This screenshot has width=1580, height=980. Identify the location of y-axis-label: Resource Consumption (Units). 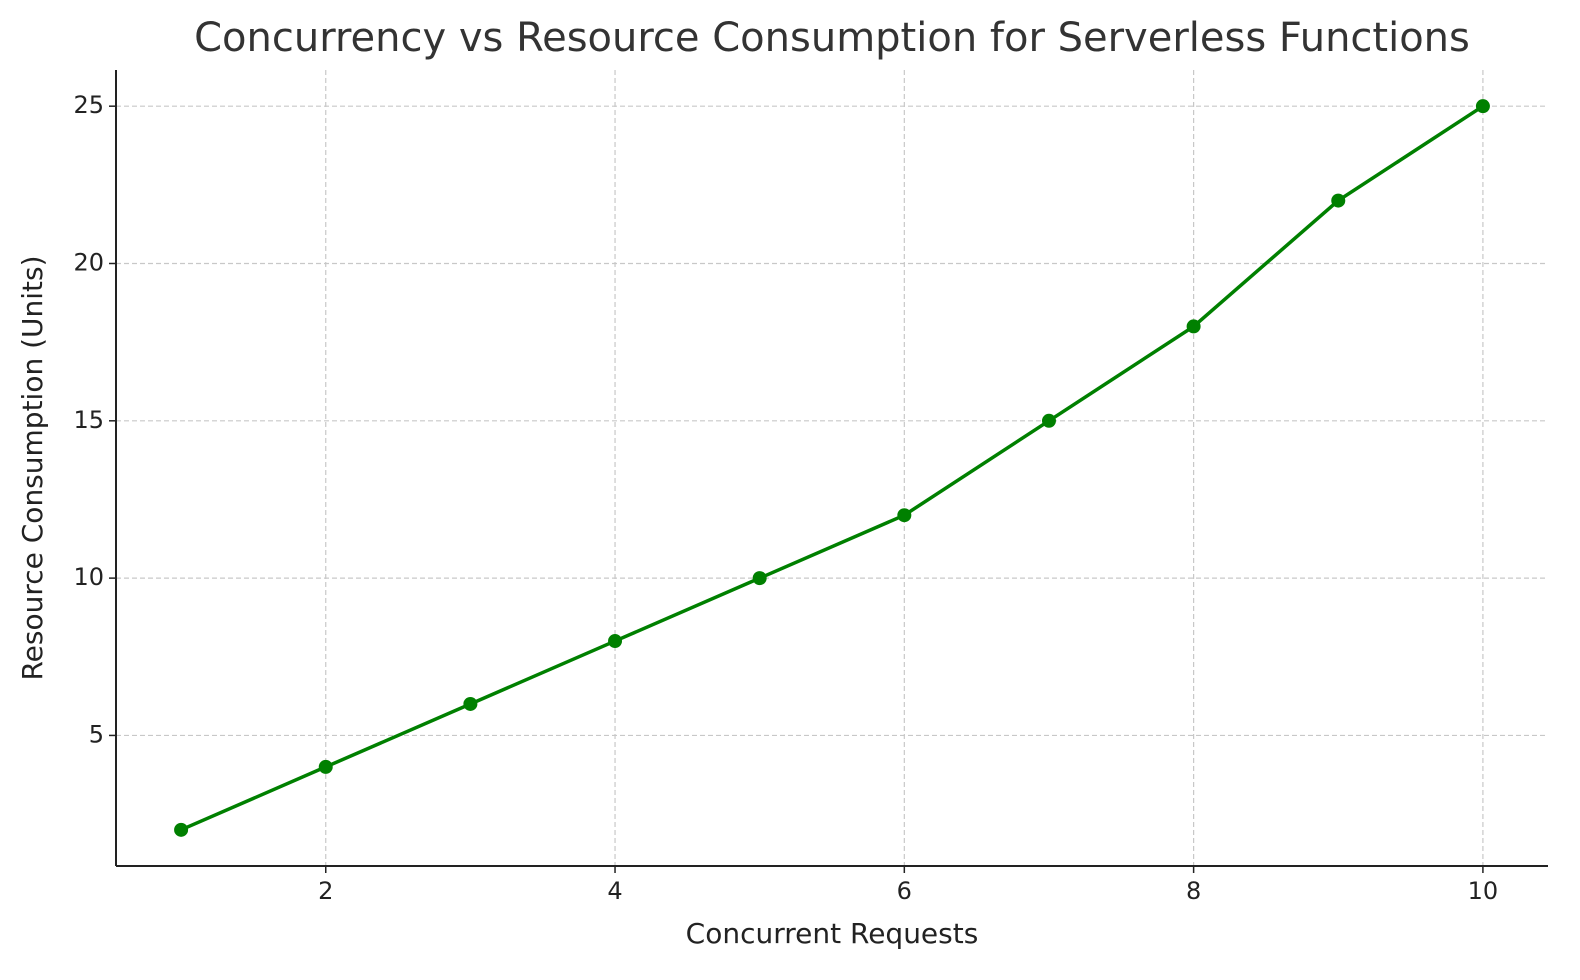
(32, 467).